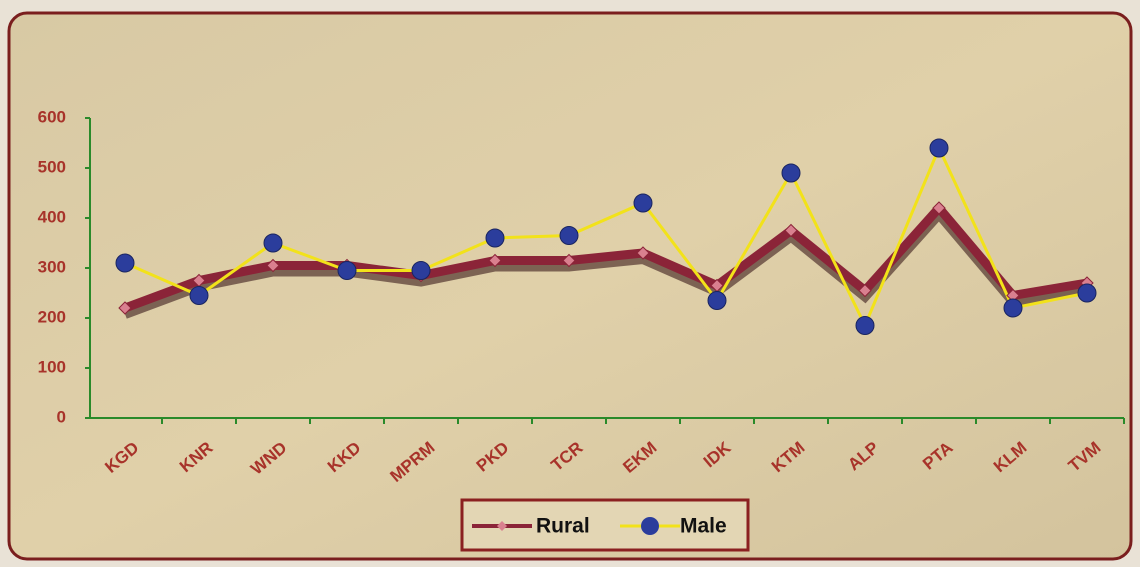  I want to click on legend-label: Male, so click(703, 526).